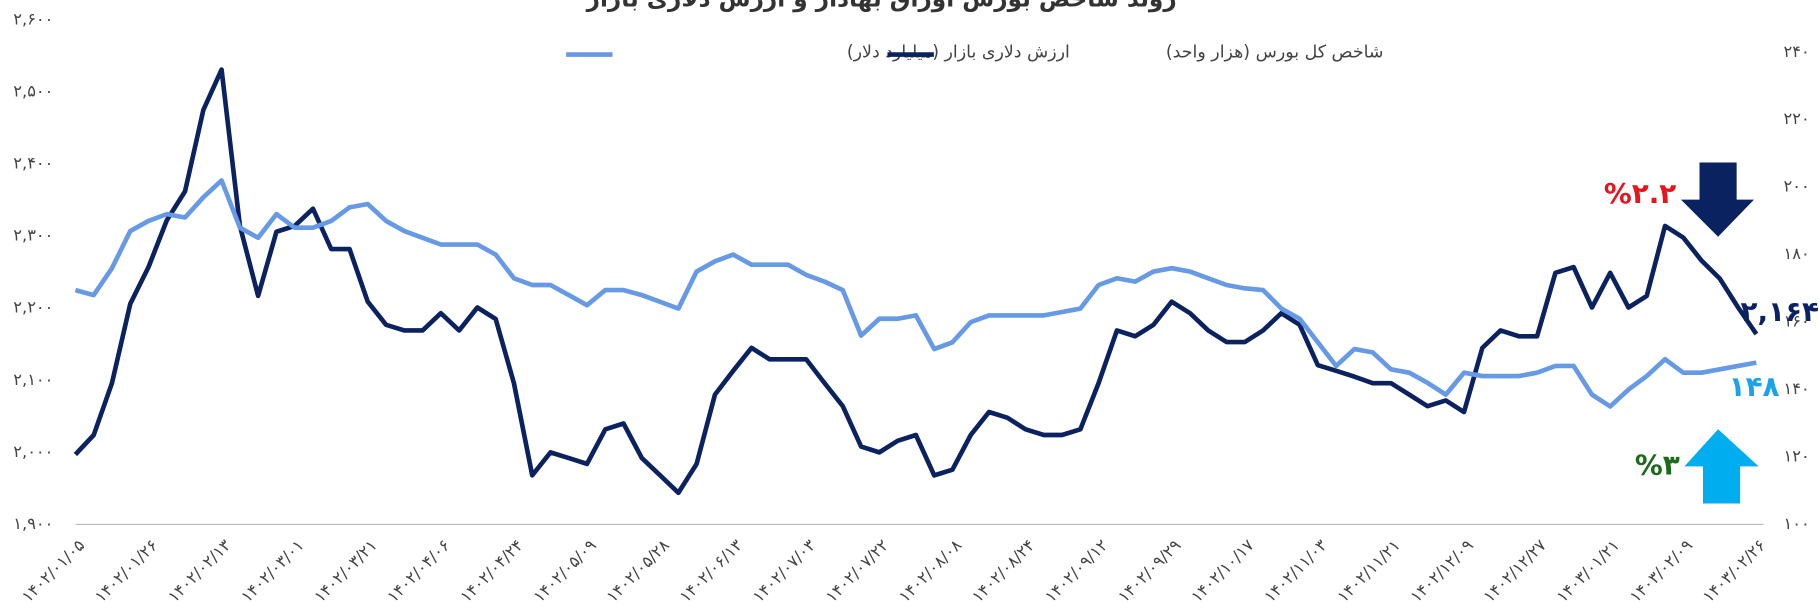 The image size is (1819, 615). I want to click on value-label: ۱۴۸, so click(1754, 386).